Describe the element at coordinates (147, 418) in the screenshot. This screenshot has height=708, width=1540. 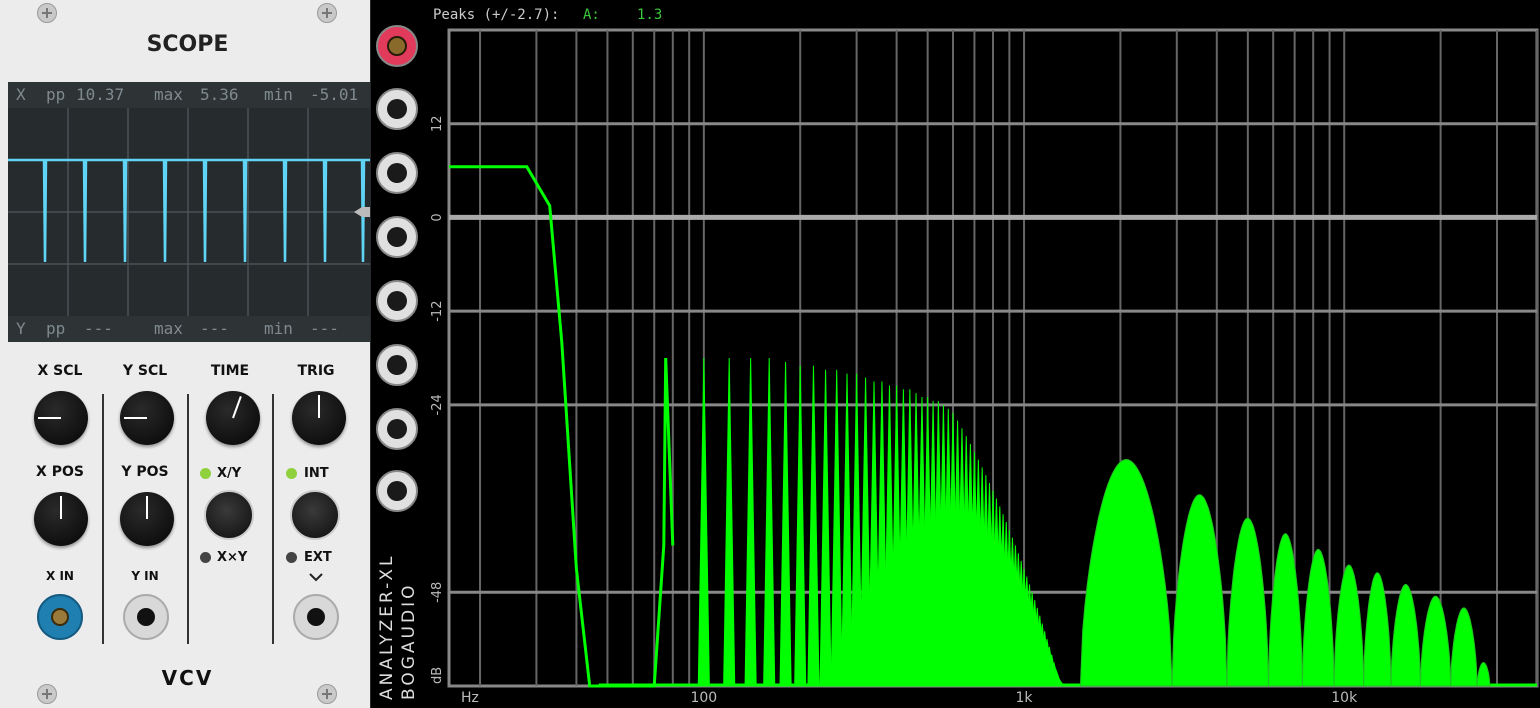
I see `y-scale-knob` at that location.